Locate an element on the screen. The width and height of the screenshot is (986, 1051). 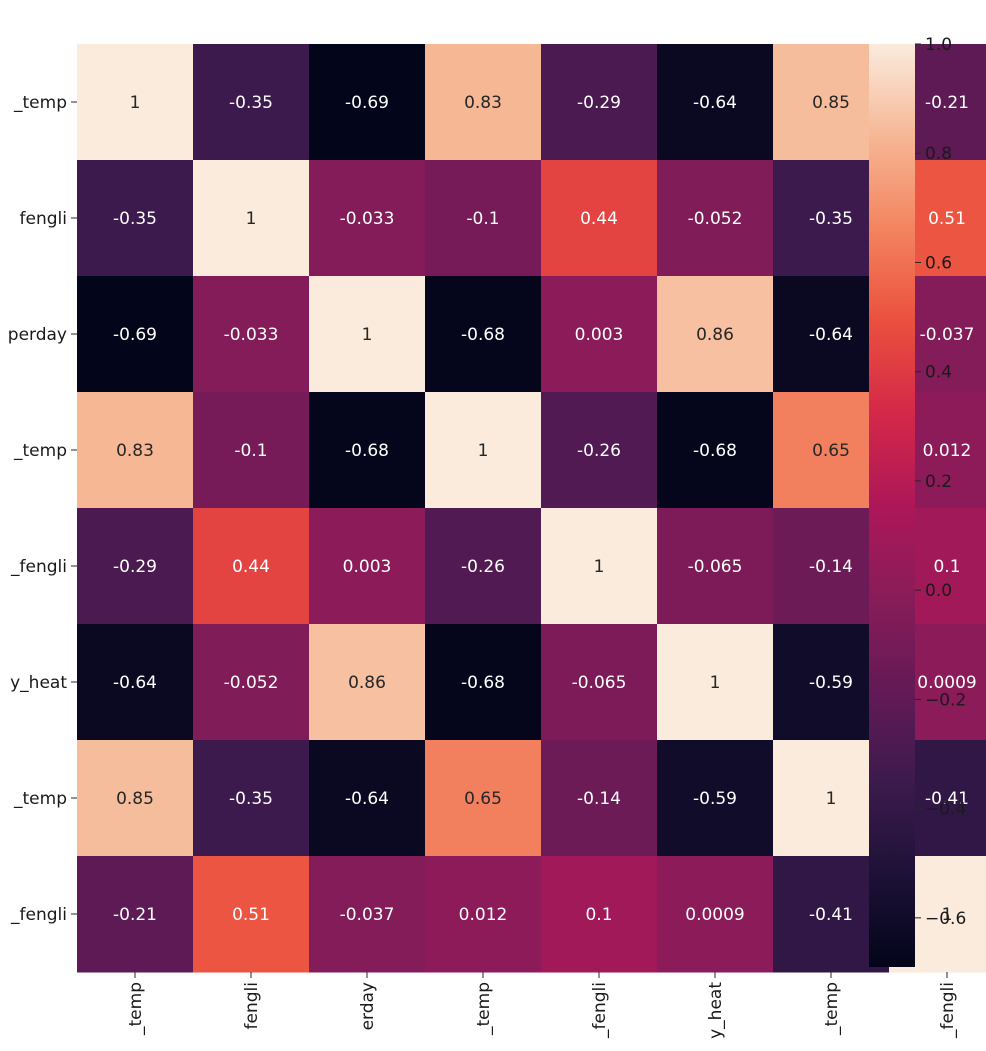
cell-value-label: -0.052 is located at coordinates (715, 219).